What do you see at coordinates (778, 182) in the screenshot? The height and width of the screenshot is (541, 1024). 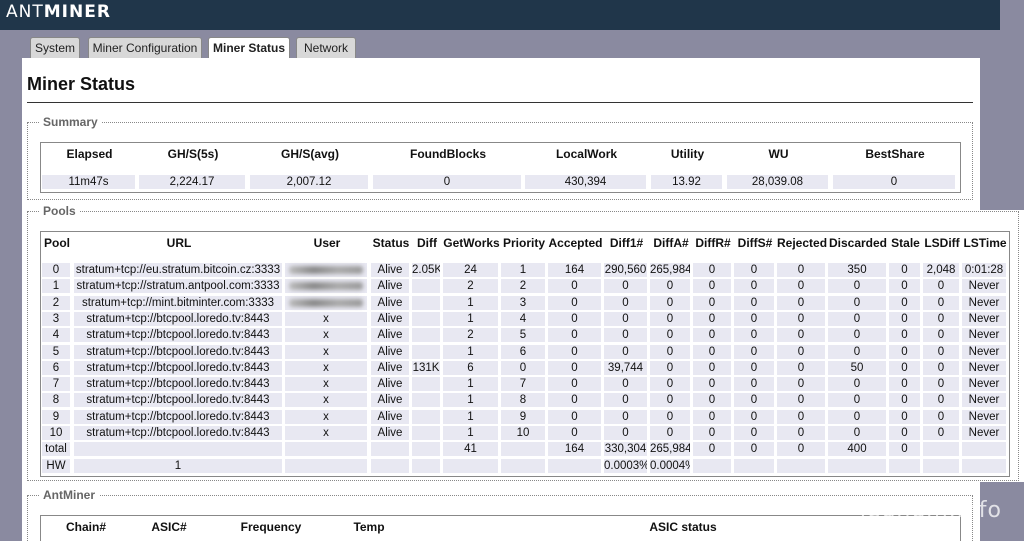 I see `summary-value: 28,039.08` at bounding box center [778, 182].